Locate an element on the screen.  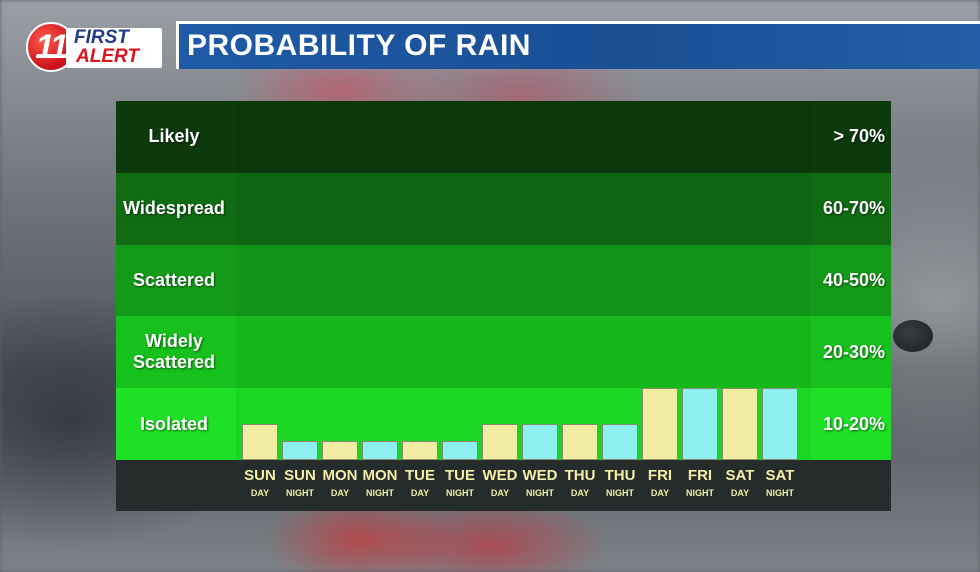
bar-thu-day is located at coordinates (580, 442).